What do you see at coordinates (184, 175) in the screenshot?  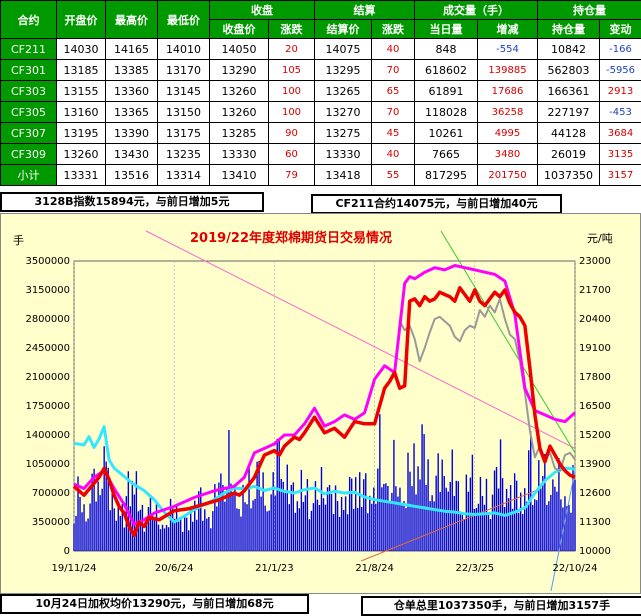 I see `cell-low: 13314` at bounding box center [184, 175].